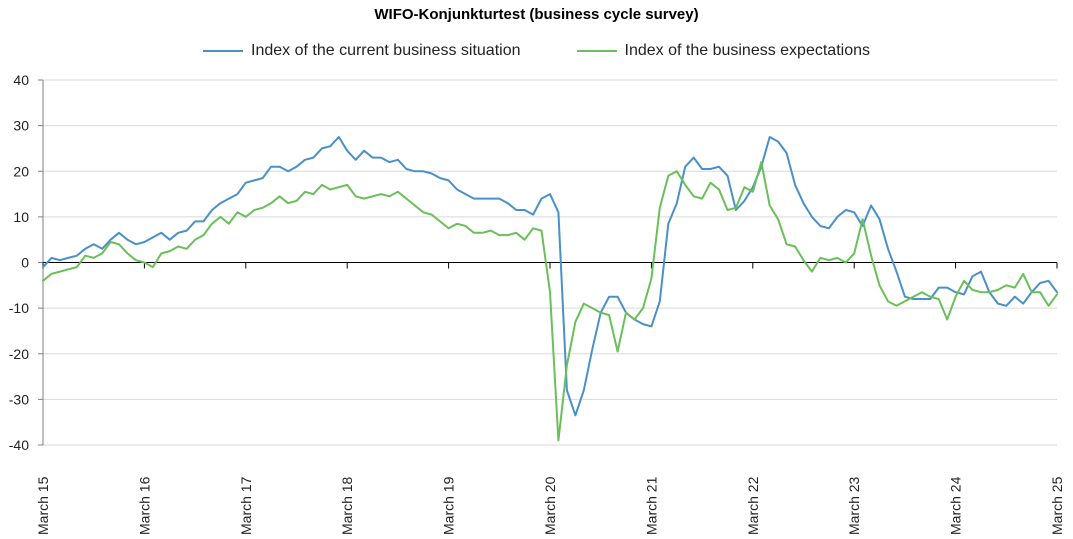  I want to click on legend-swatch-expectations, so click(596, 51).